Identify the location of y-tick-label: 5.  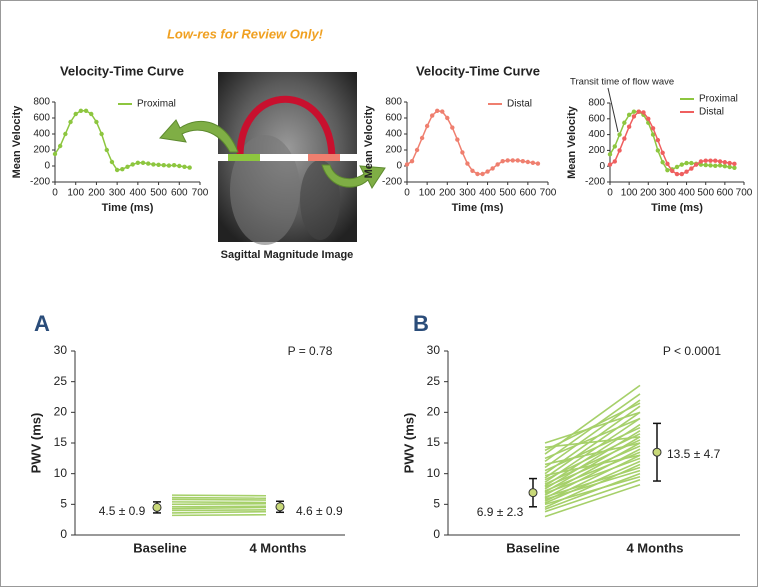
(436, 504).